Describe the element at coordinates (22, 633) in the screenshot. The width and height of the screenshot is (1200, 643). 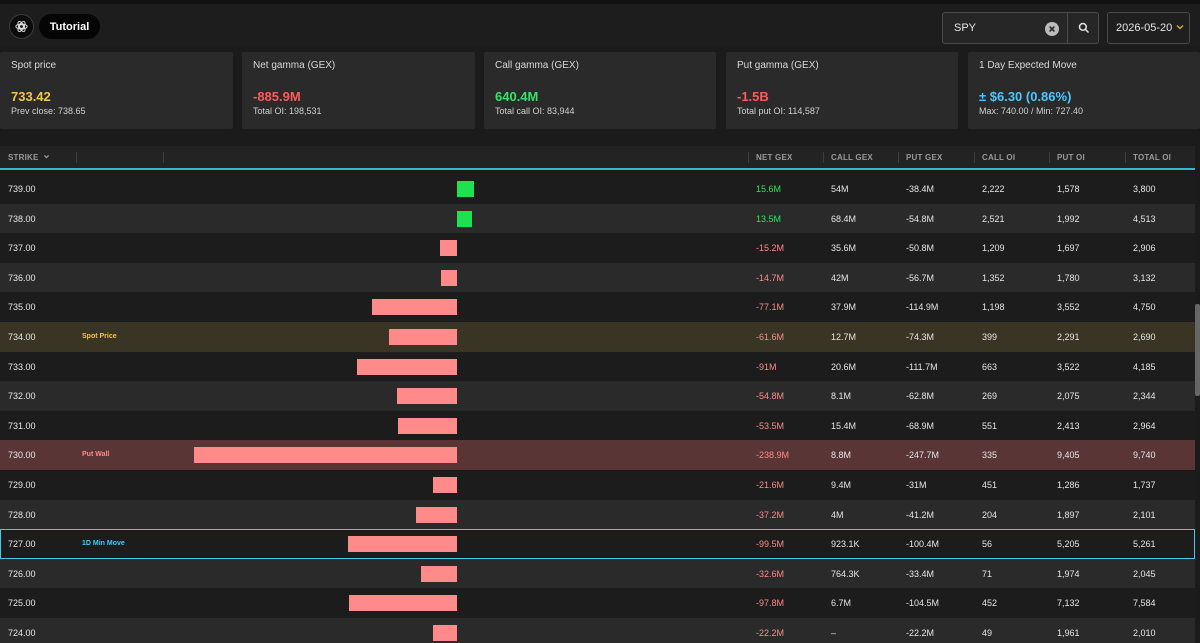
I see `strike-cell: 724.00` at that location.